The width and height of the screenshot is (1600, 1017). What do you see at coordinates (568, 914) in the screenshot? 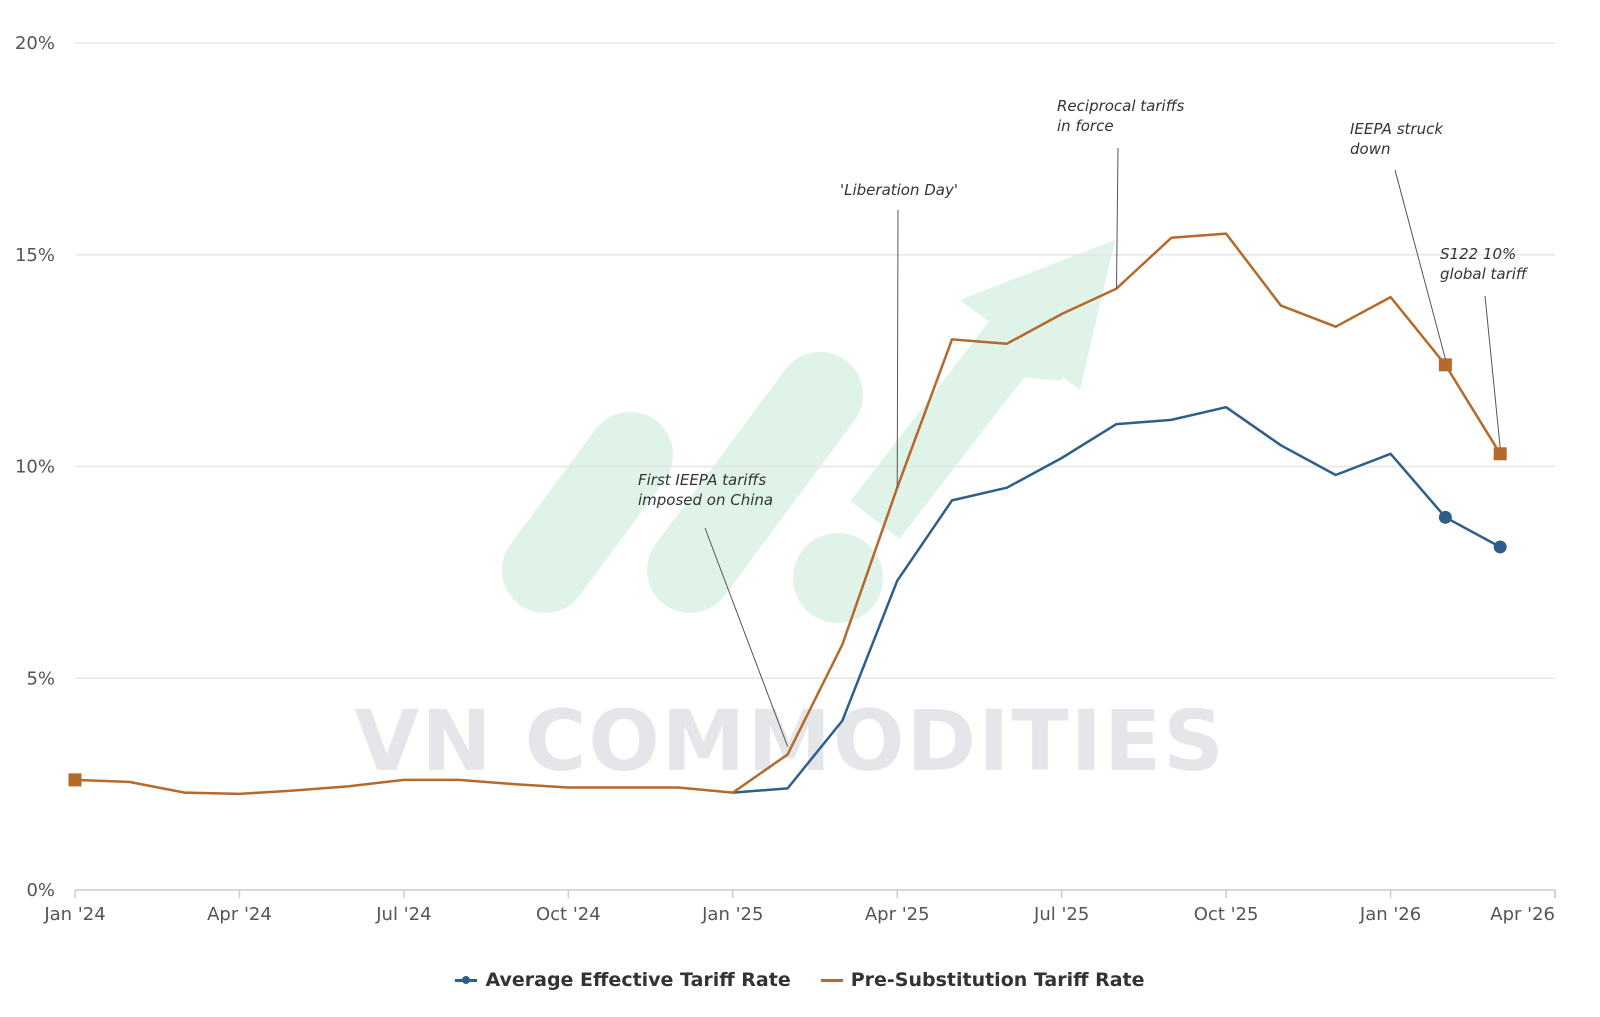
I see `x-tick-label: Oct '24` at bounding box center [568, 914].